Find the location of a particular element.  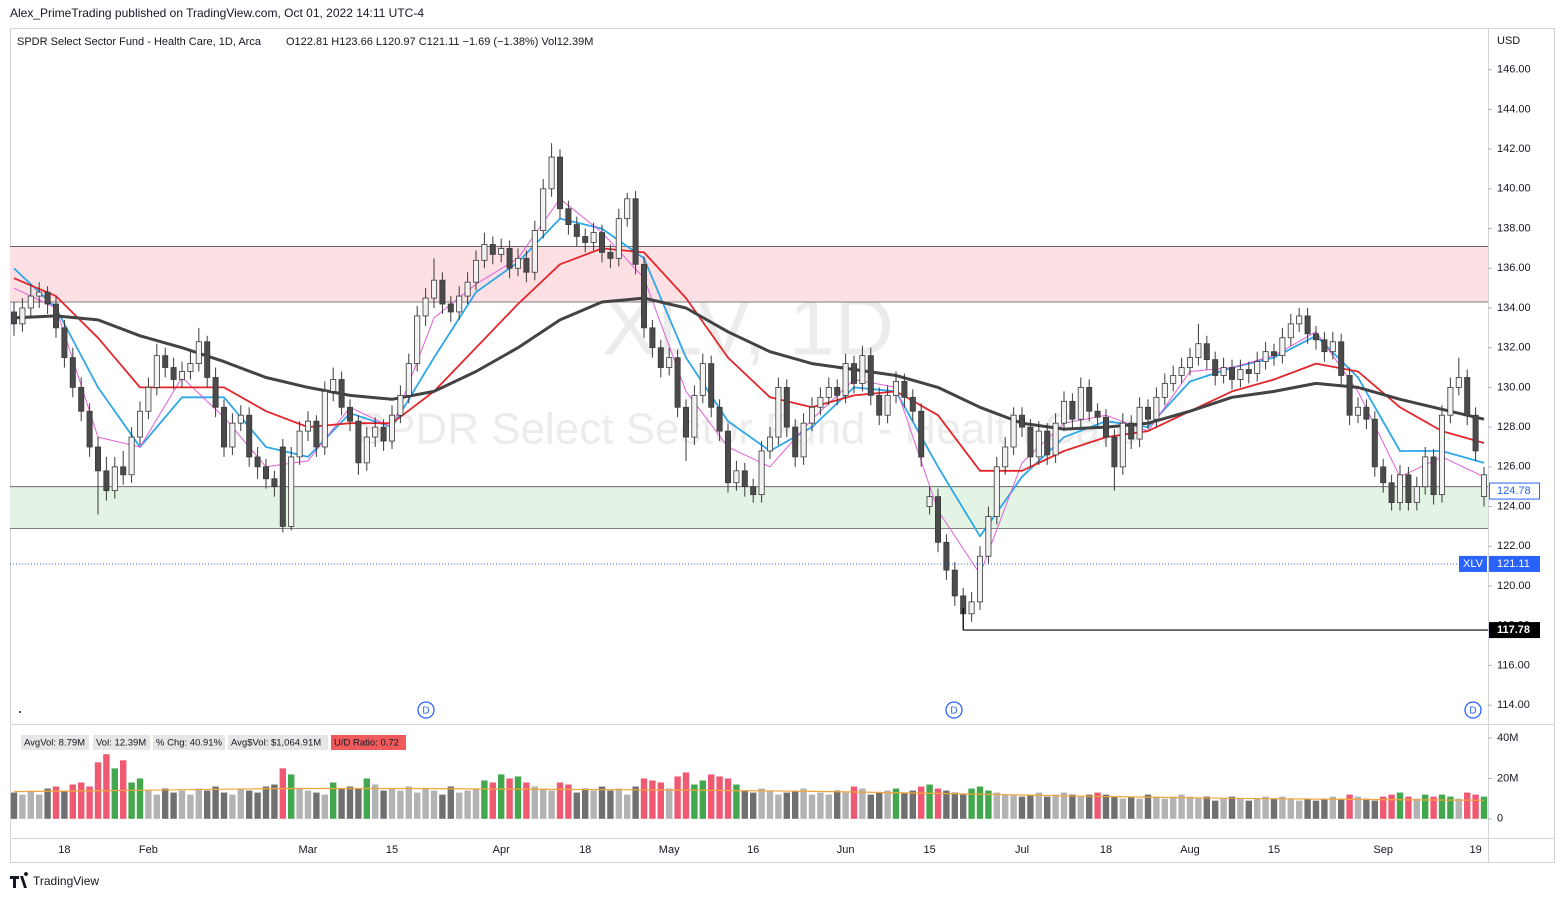

watermark-name: SPDR Select Sector Fund - Health Care is located at coordinates (748, 429).